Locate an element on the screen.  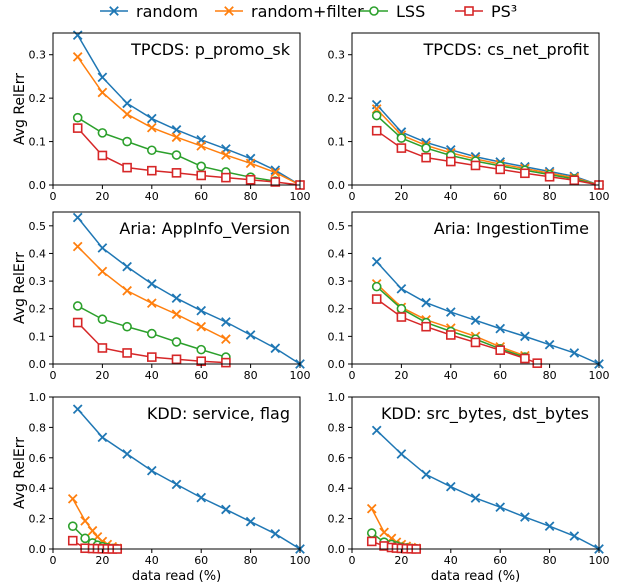
x-axis-label: data read (%) is located at coordinates (475, 575).